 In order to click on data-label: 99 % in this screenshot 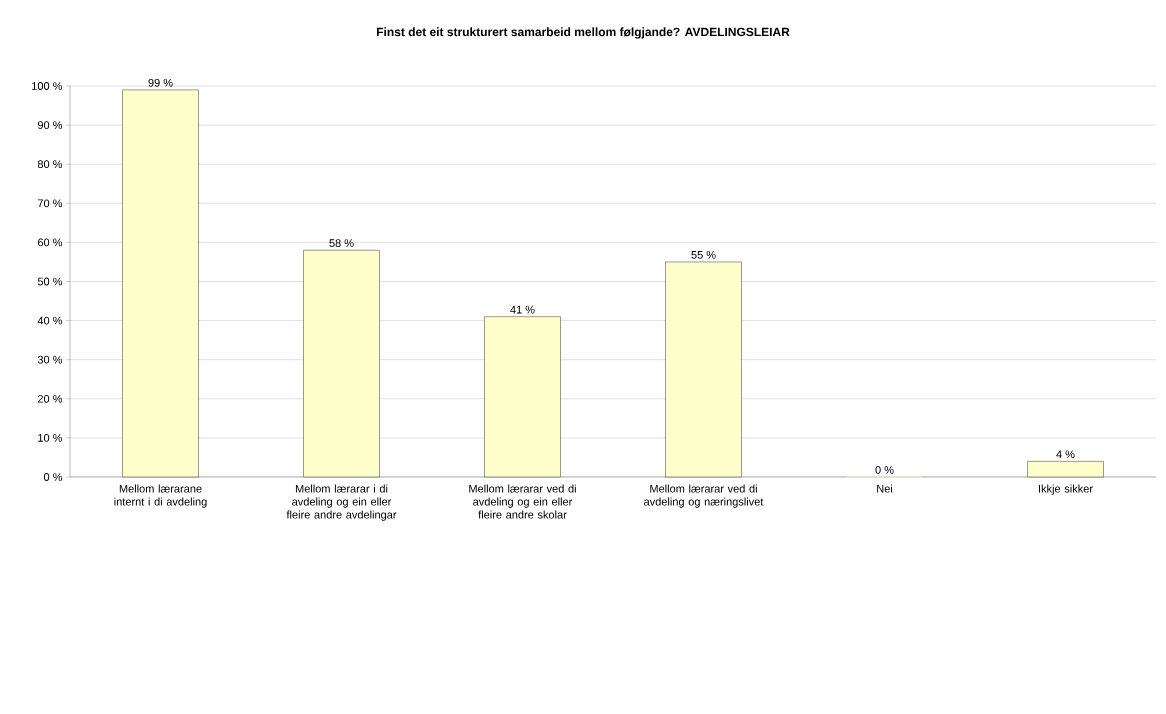, I will do `click(160, 82)`.